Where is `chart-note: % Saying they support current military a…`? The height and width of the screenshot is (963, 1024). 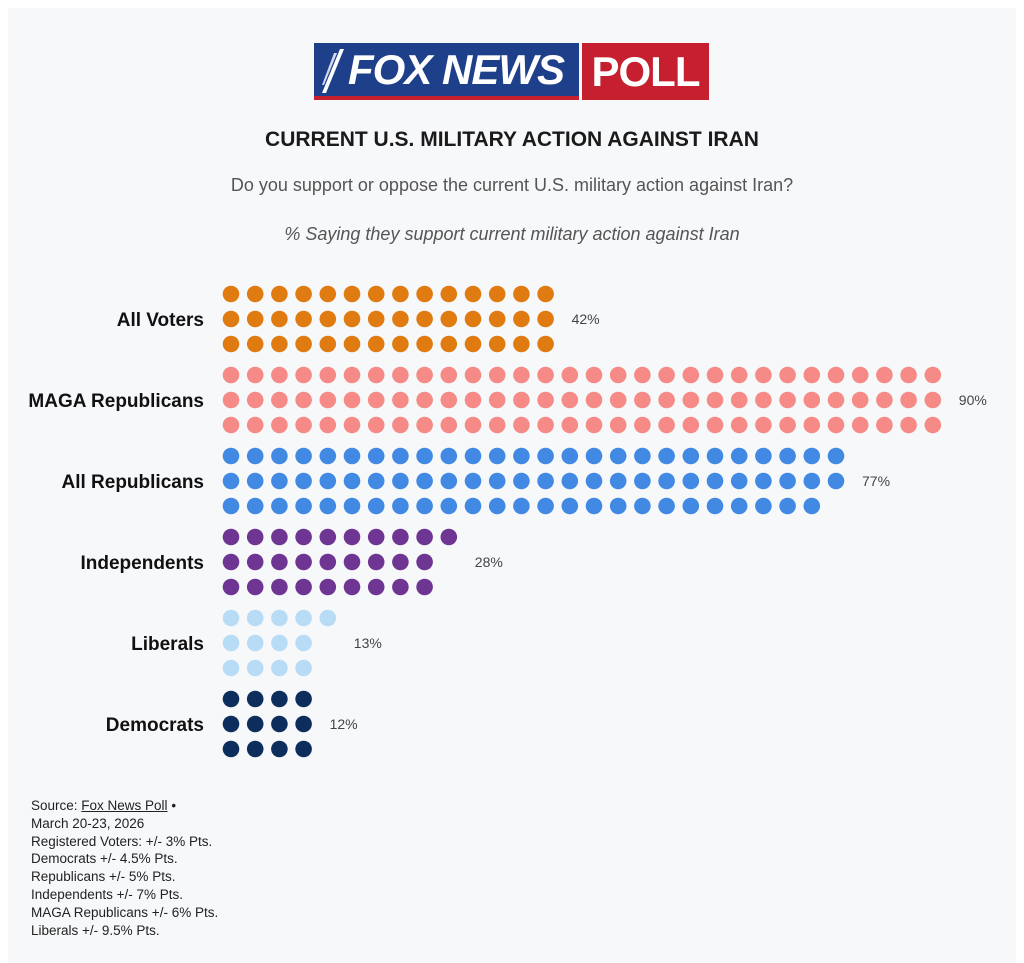
chart-note: % Saying they support current military a… is located at coordinates (512, 234).